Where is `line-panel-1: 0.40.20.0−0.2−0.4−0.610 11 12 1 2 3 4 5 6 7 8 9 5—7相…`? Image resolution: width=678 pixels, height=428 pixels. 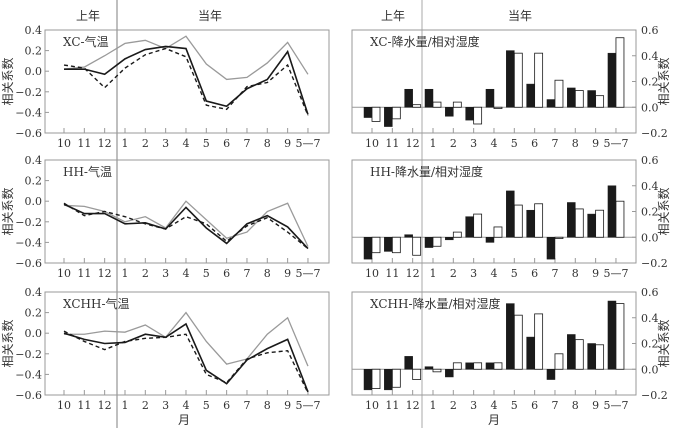 line-panel-1: 0.40.20.0−0.2−0.4−0.610 11 12 1 2 3 4 5 6 7 8 9 5—7相… is located at coordinates (165, 87).